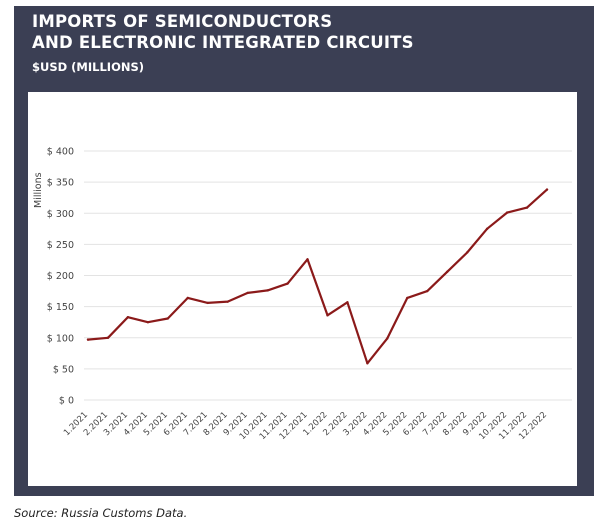 The height and width of the screenshot is (529, 597). I want to click on chart-title-line-1: IMPORTS OF SEMICONDUCTORS, so click(182, 21).